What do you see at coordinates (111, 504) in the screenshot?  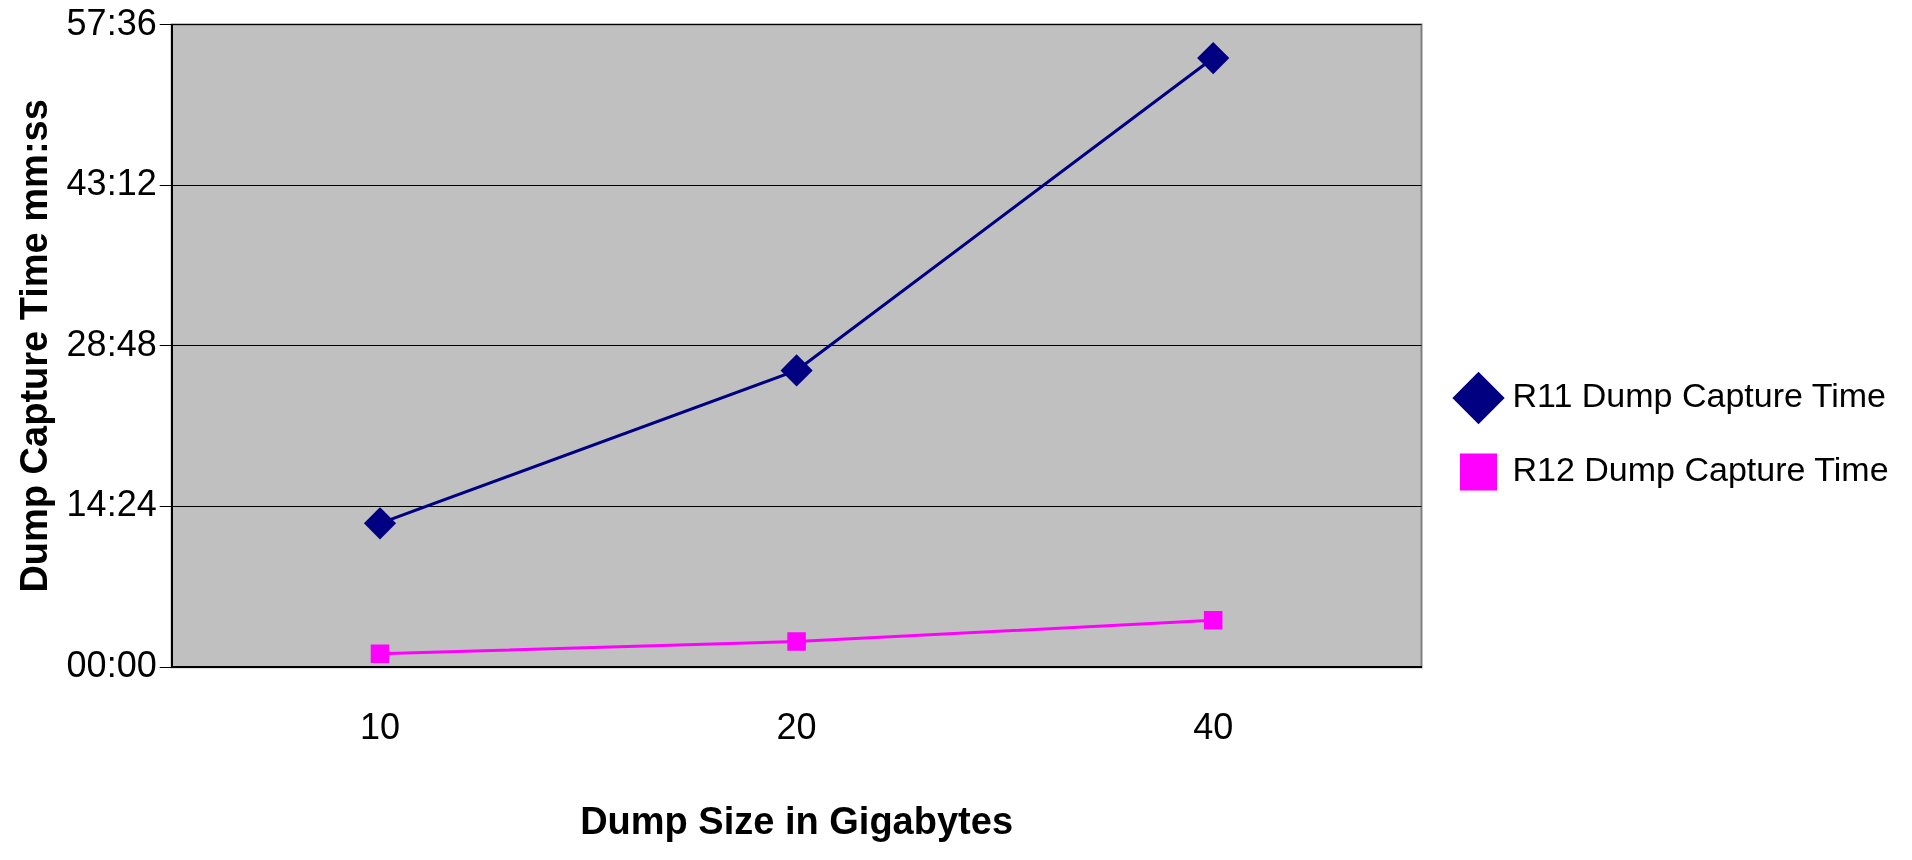 I see `y-tick-label: 14:24` at bounding box center [111, 504].